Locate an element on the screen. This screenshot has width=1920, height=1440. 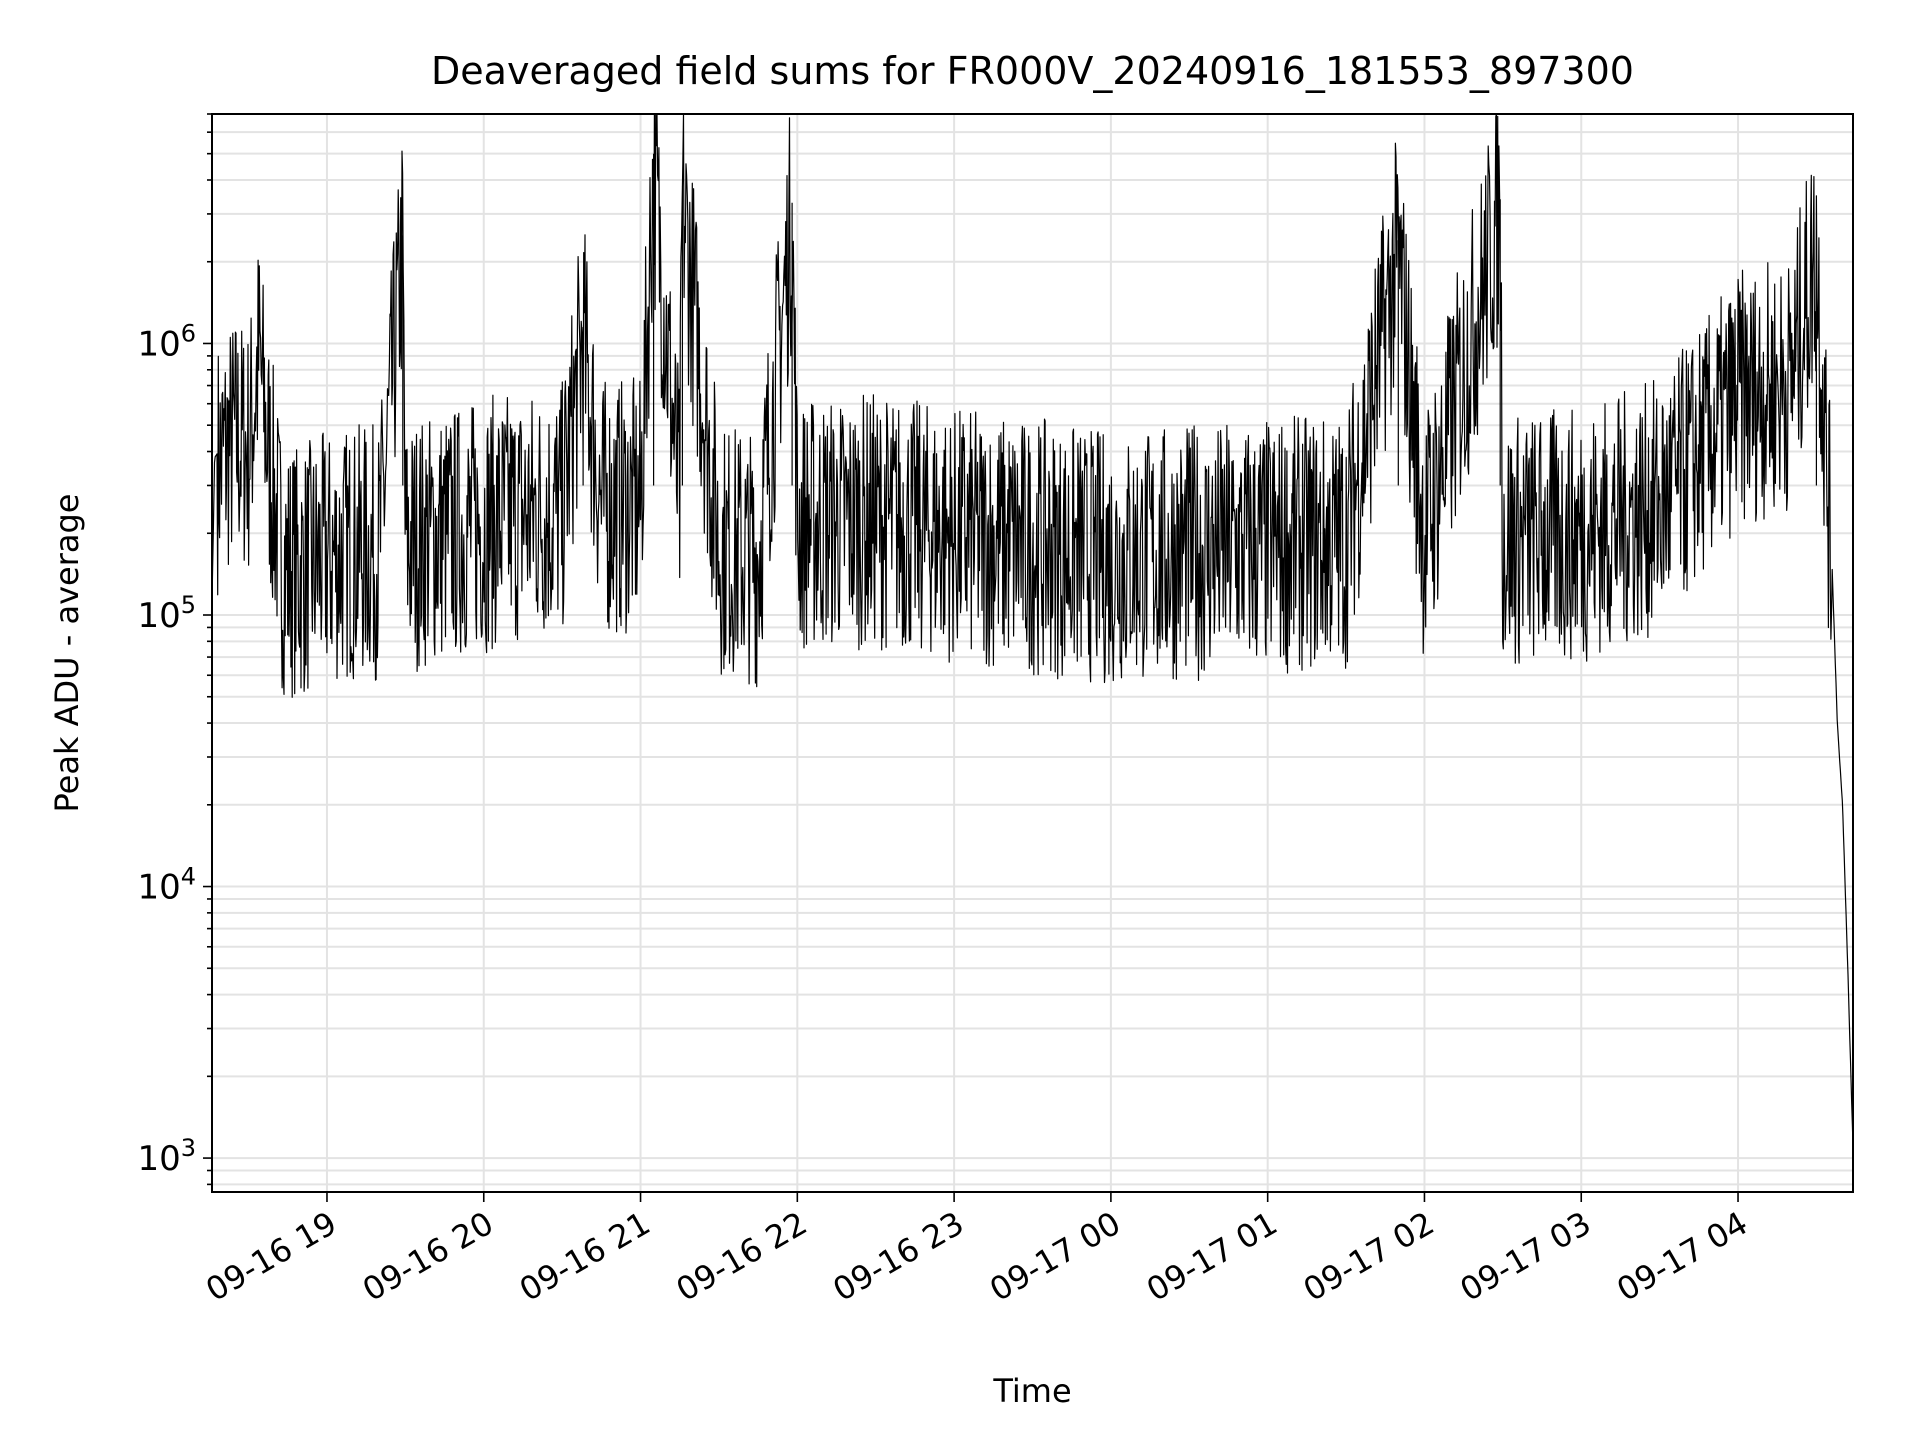
x-axis-label: Time is located at coordinates (1031, 1391).